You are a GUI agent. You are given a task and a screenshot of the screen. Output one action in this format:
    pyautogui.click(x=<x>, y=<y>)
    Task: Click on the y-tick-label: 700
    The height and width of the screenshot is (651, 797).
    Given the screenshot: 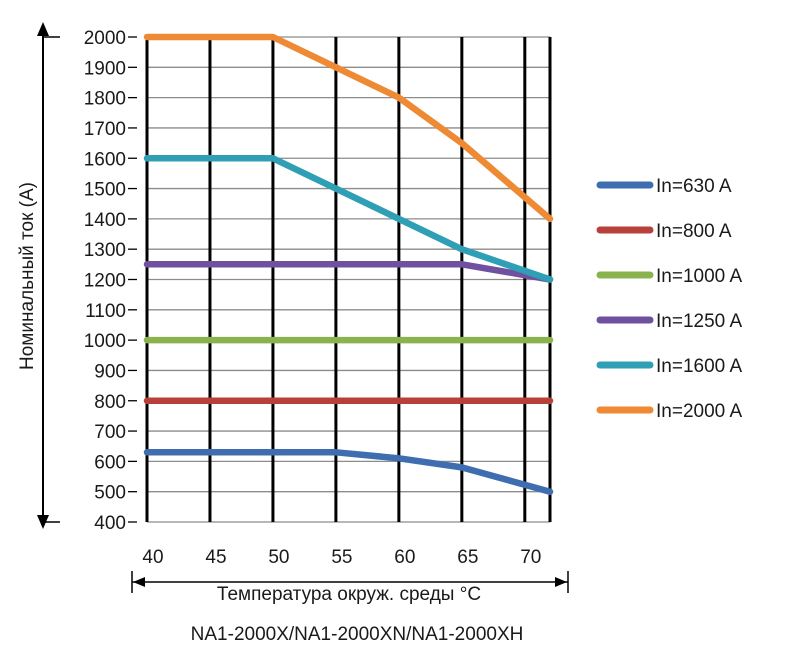 What is the action you would take?
    pyautogui.click(x=110, y=432)
    